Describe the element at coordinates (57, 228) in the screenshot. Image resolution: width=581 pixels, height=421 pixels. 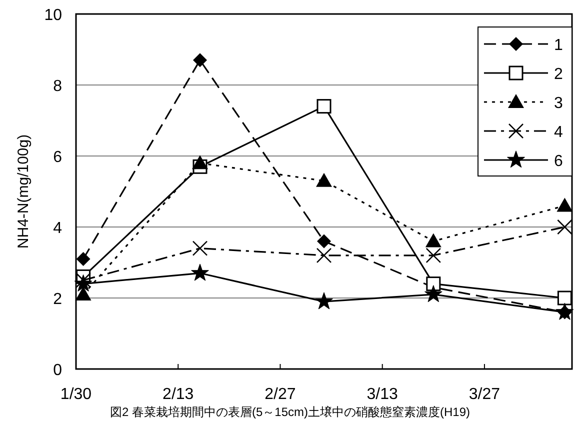
I see `y-tick-label: 4` at that location.